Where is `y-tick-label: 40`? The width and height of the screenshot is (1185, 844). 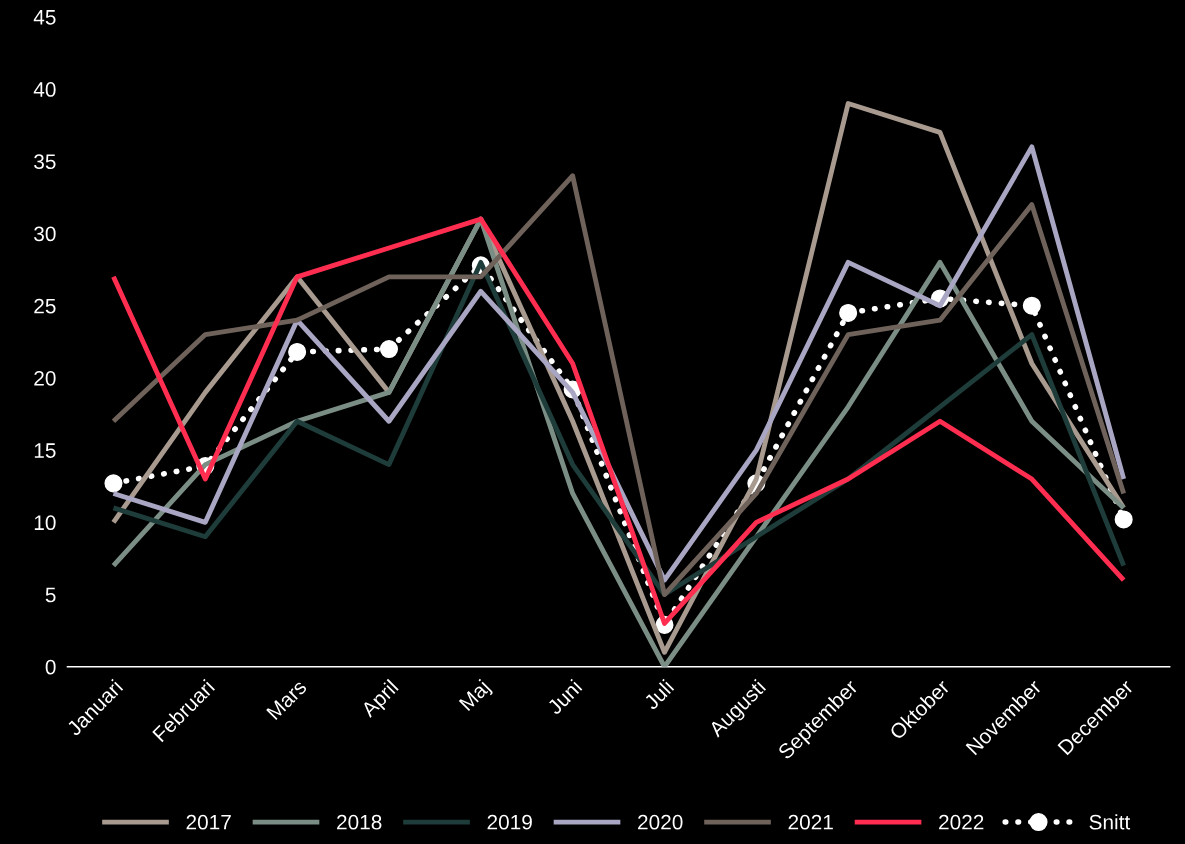
y-tick-label: 40 is located at coordinates (44, 89).